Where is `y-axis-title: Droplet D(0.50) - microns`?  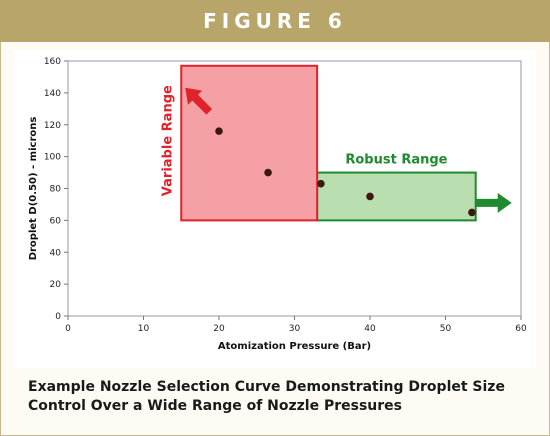 y-axis-title: Droplet D(0.50) - microns is located at coordinates (33, 189).